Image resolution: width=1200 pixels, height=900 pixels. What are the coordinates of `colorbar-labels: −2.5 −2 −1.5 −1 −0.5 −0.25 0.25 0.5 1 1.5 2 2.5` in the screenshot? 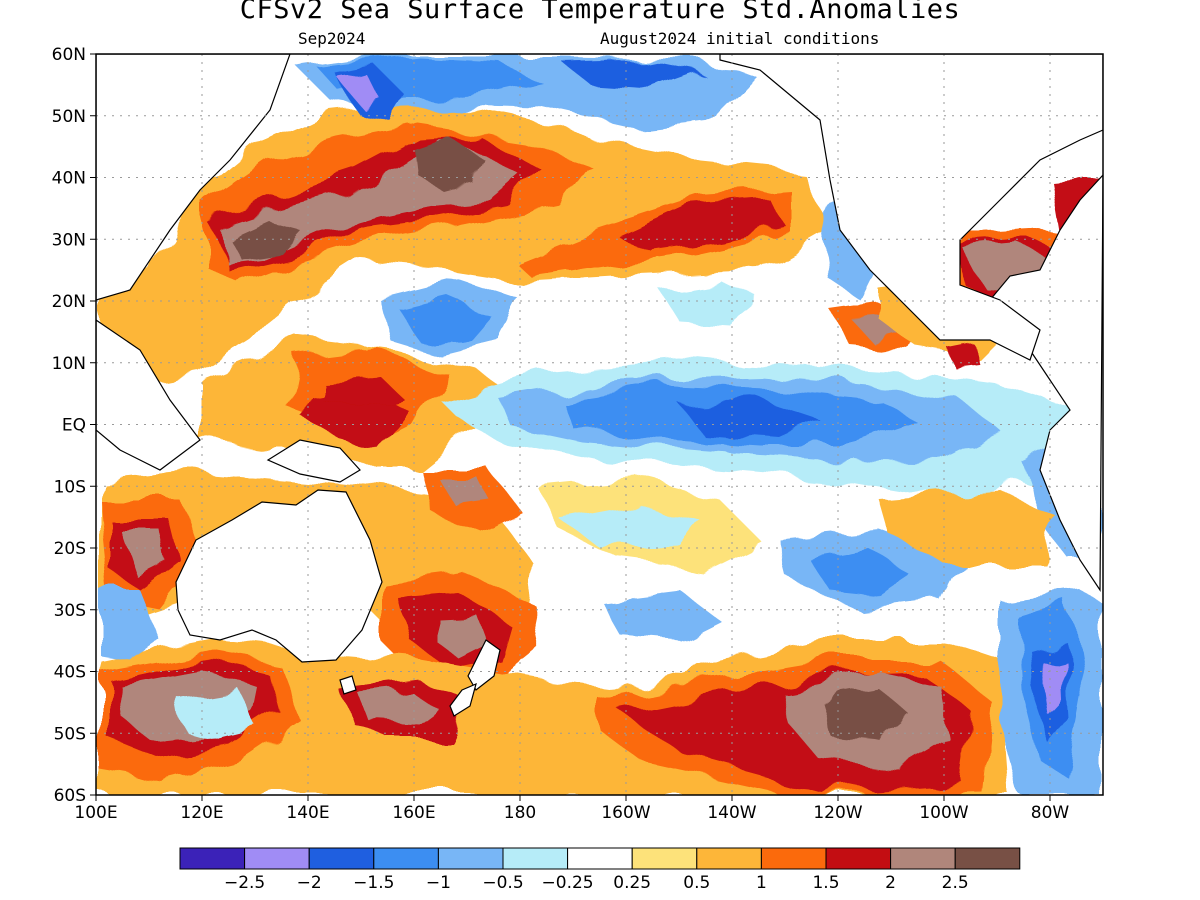 It's located at (596, 883).